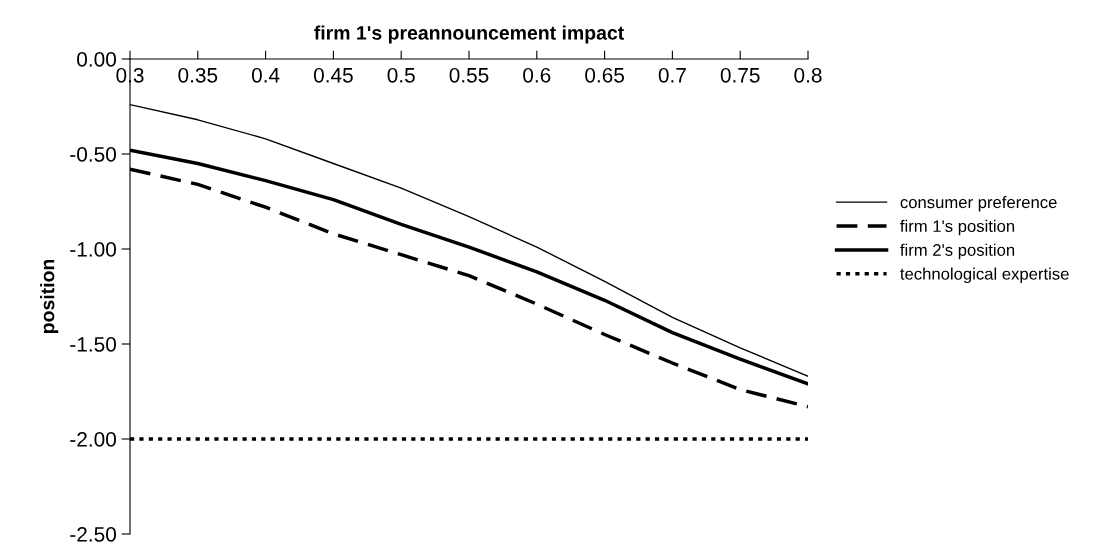  I want to click on x-tick-label: 0.8, so click(808, 75).